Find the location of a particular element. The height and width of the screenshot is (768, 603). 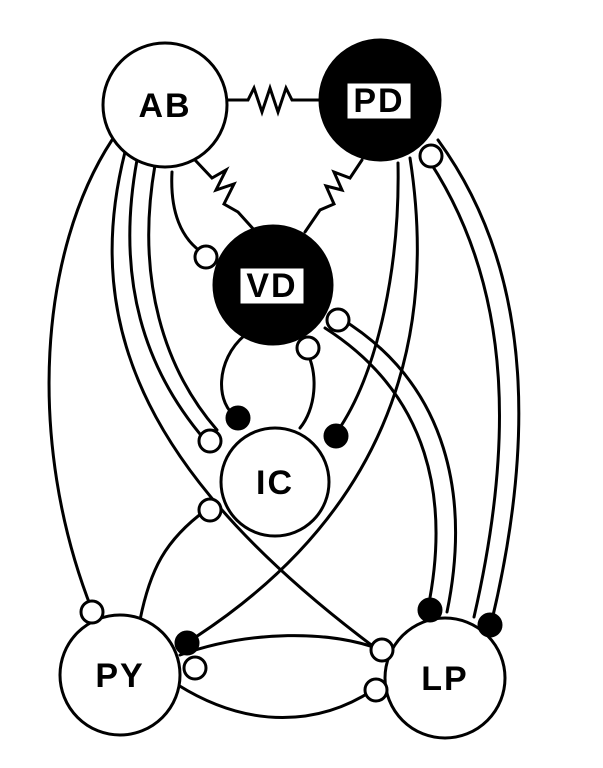

node-label-py: PY is located at coordinates (119, 676).